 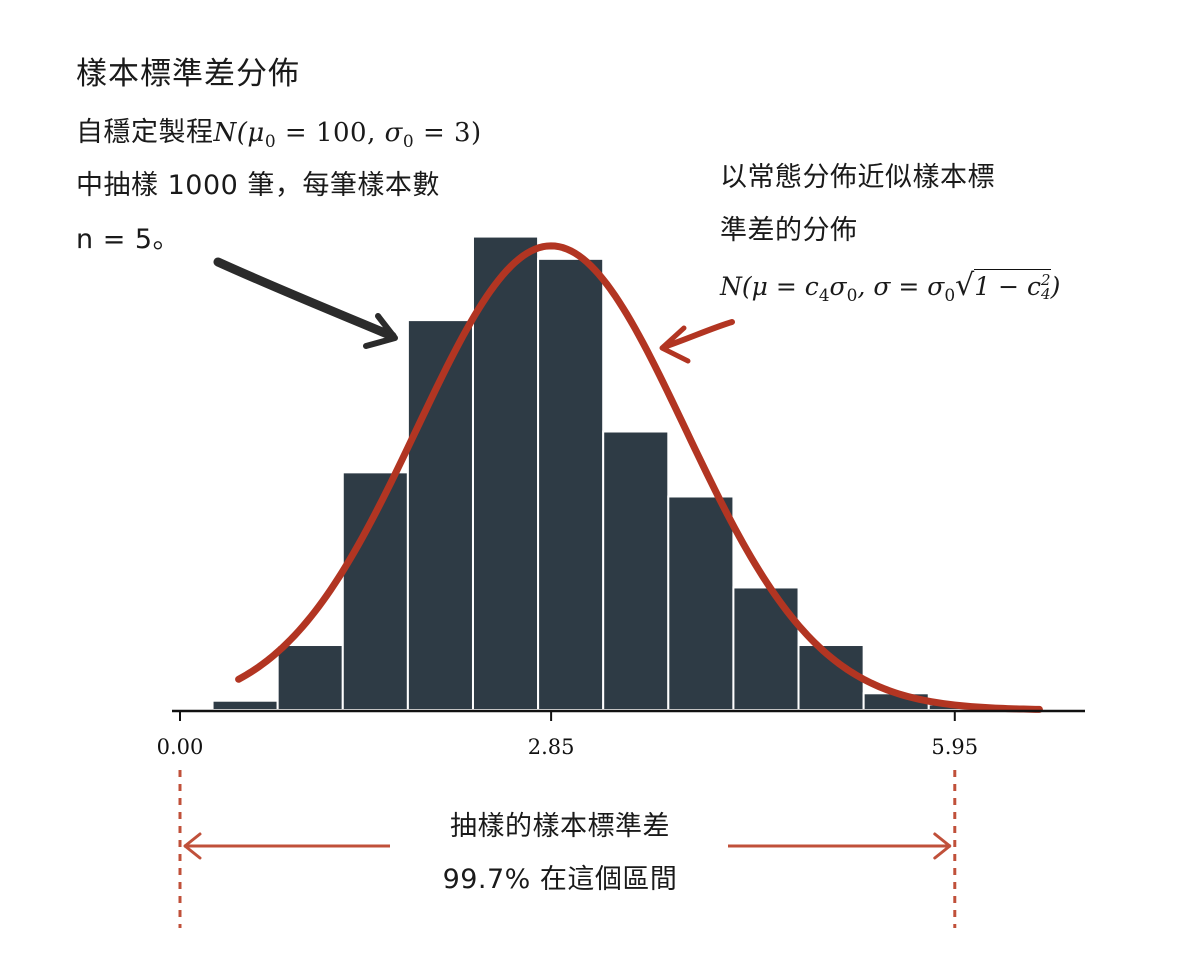 What do you see at coordinates (560, 826) in the screenshot?
I see `interval-label-line1: 抽樣的樣本標準差` at bounding box center [560, 826].